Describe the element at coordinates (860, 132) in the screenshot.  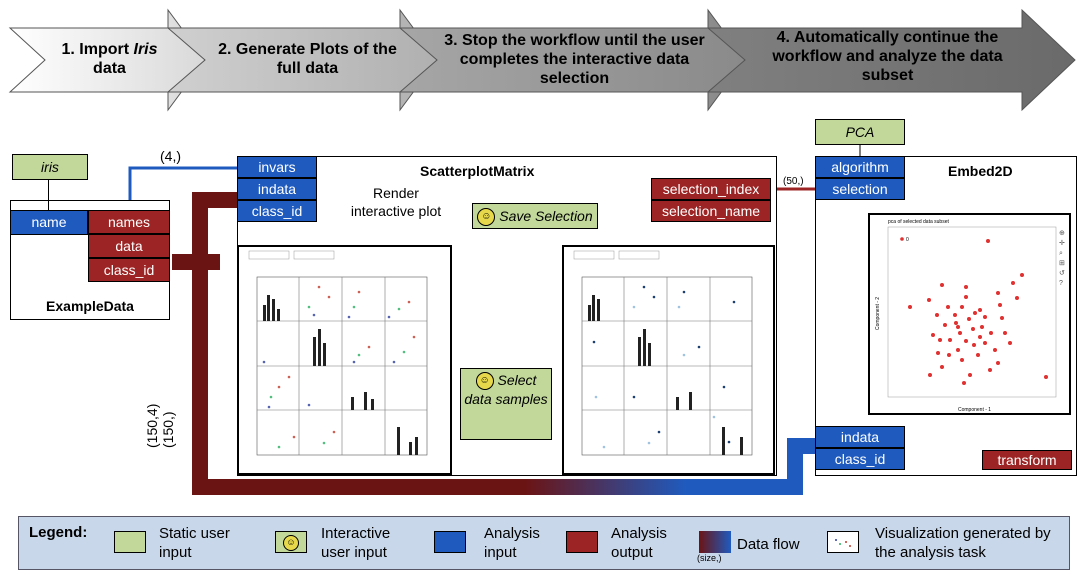
I see `pca-input: PCA` at that location.